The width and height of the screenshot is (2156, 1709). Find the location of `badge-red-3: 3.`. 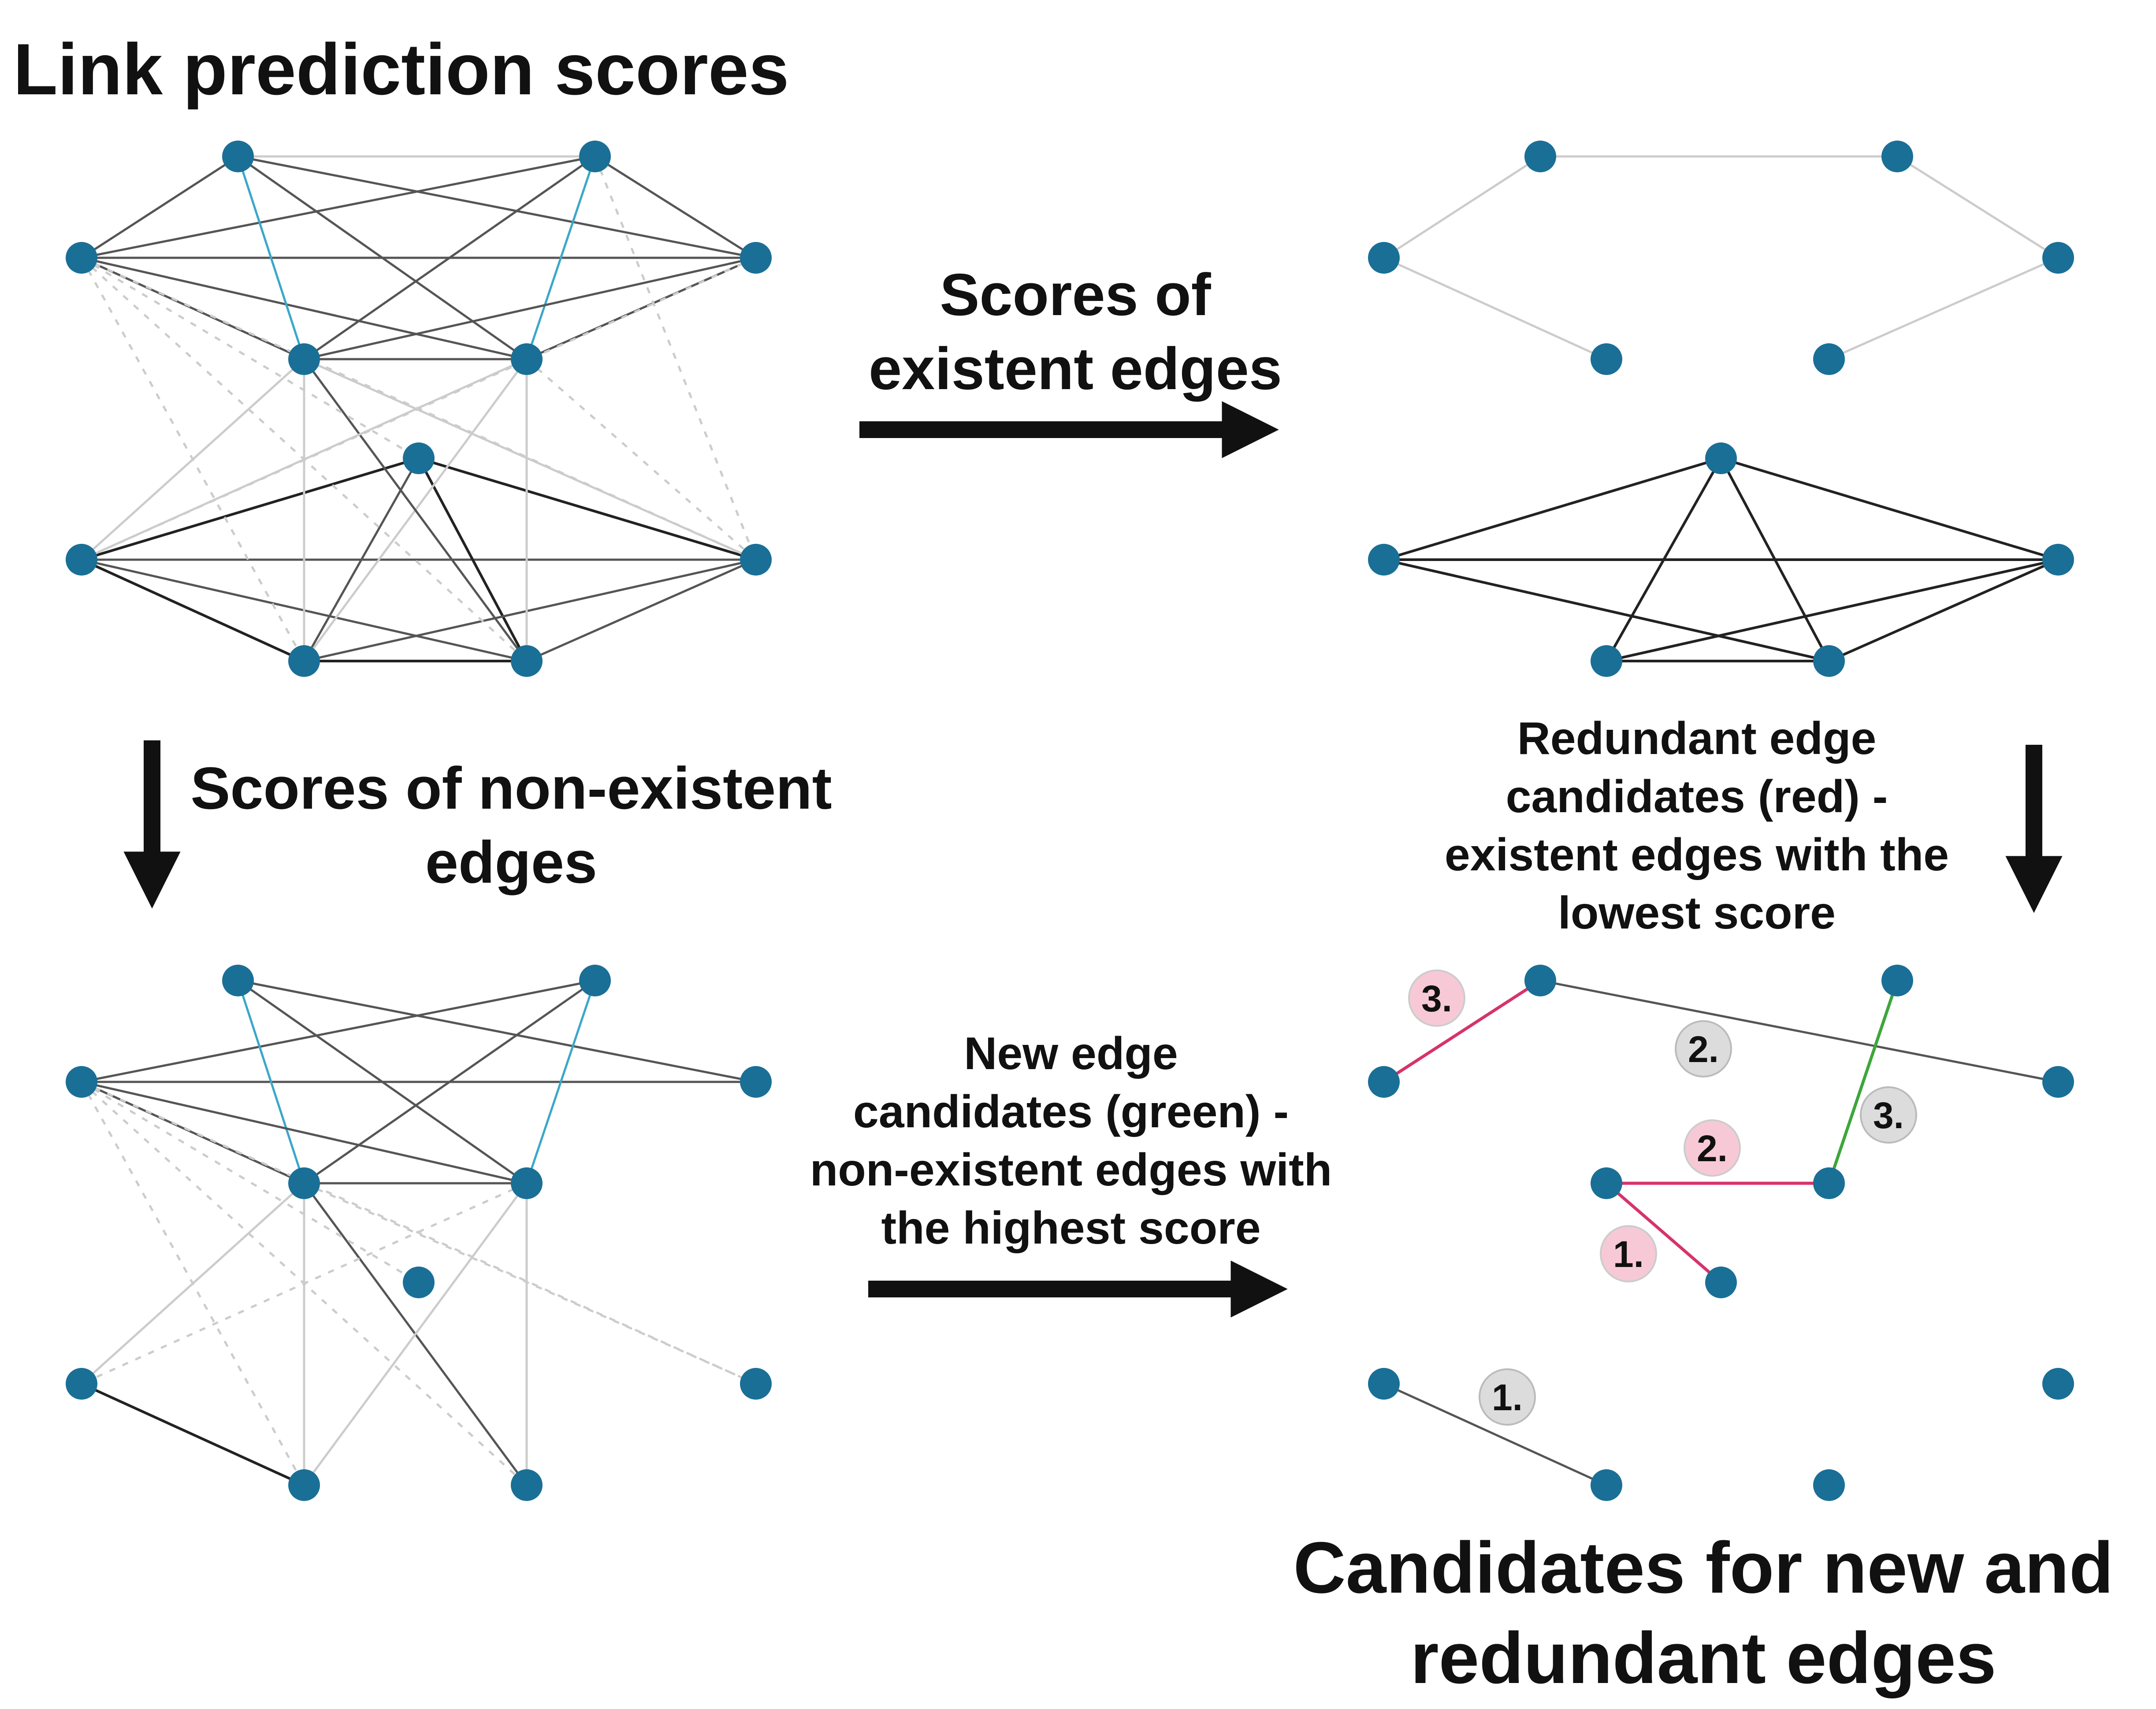

badge-red-3: 3. is located at coordinates (1436, 998).